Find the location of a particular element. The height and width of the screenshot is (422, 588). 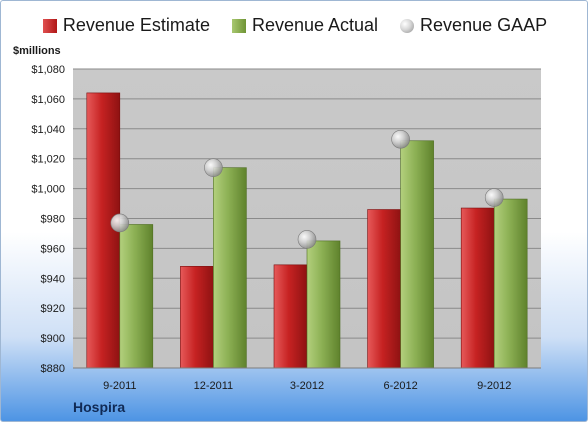

y-axis-unit-label: $millions is located at coordinates (37, 51).